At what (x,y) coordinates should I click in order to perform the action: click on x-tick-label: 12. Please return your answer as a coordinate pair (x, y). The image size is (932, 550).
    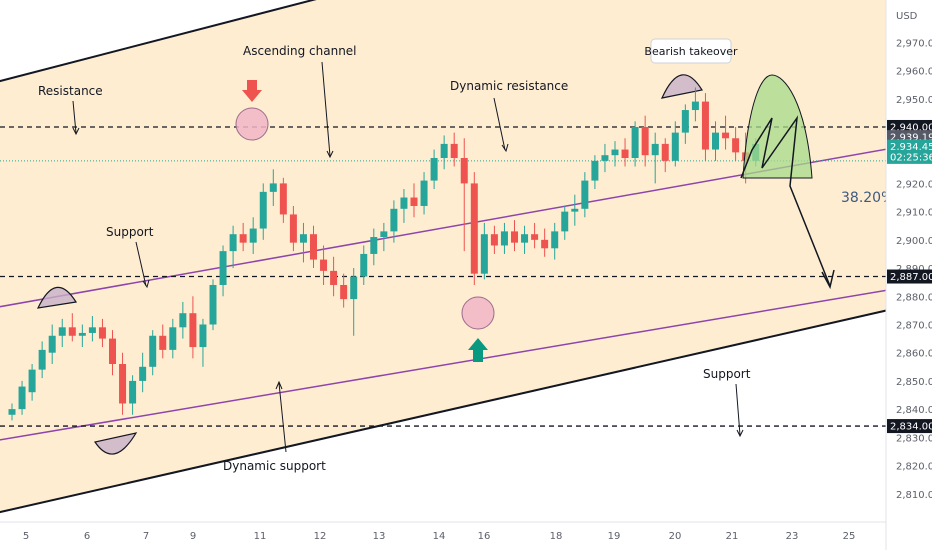
    Looking at the image, I should click on (320, 536).